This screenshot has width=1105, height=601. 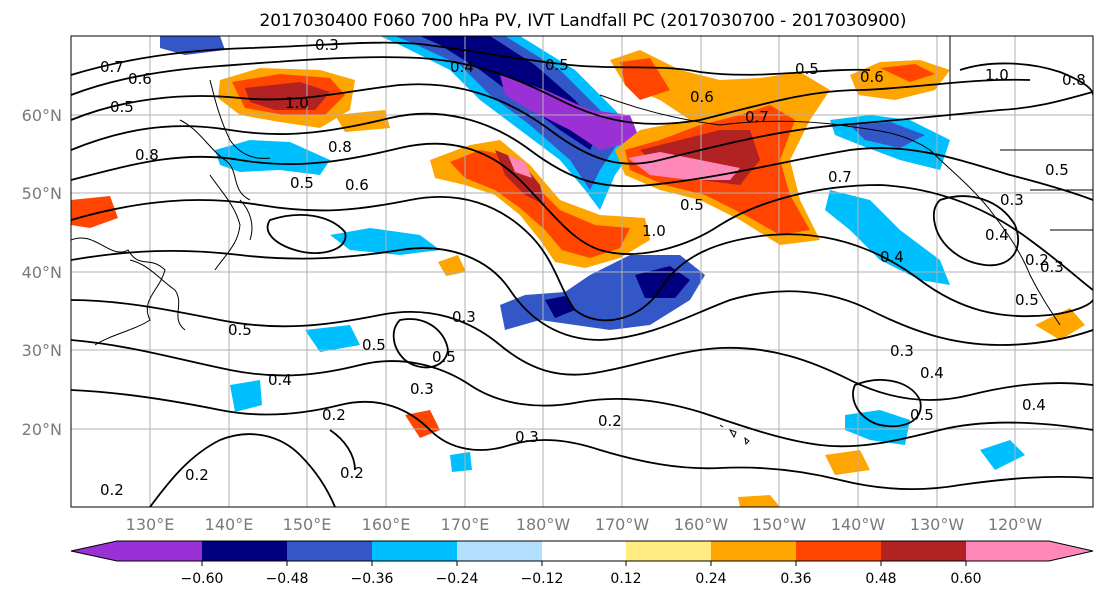 What do you see at coordinates (272, 157) in the screenshot?
I see `negative-anomaly-okhotsk-south` at bounding box center [272, 157].